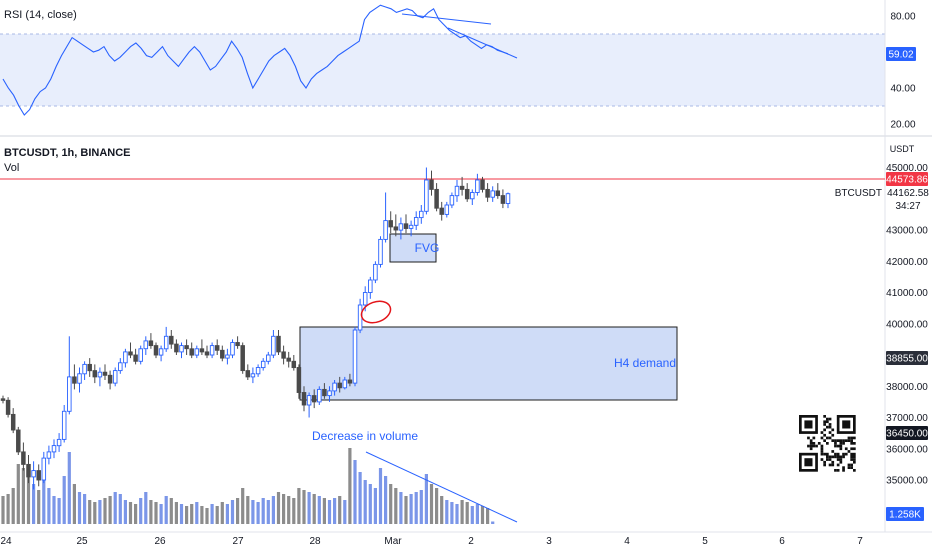 The image size is (932, 550). Describe the element at coordinates (40, 15) in the screenshot. I see `rsi-title: RSI (14, close)` at that location.